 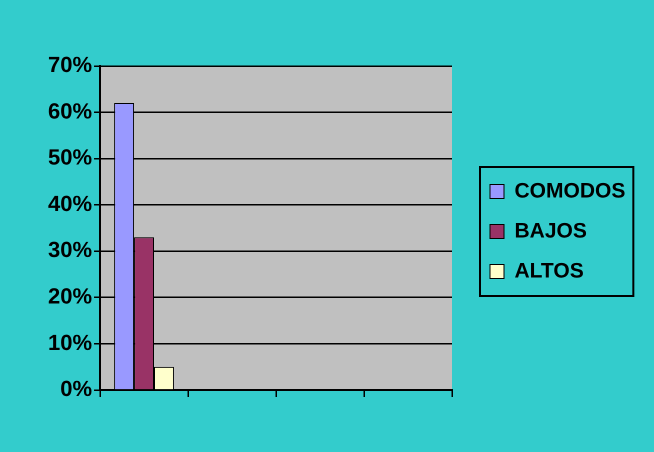 What do you see at coordinates (70, 65) in the screenshot?
I see `y-tick-label: 70%` at bounding box center [70, 65].